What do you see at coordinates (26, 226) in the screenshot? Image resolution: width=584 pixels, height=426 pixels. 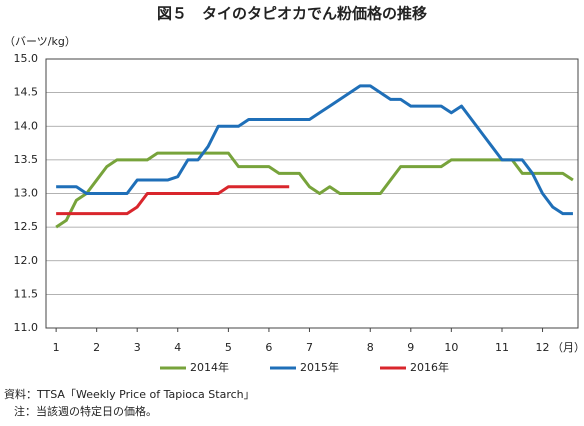 I see `y-tick-label: 12.5` at bounding box center [26, 226].